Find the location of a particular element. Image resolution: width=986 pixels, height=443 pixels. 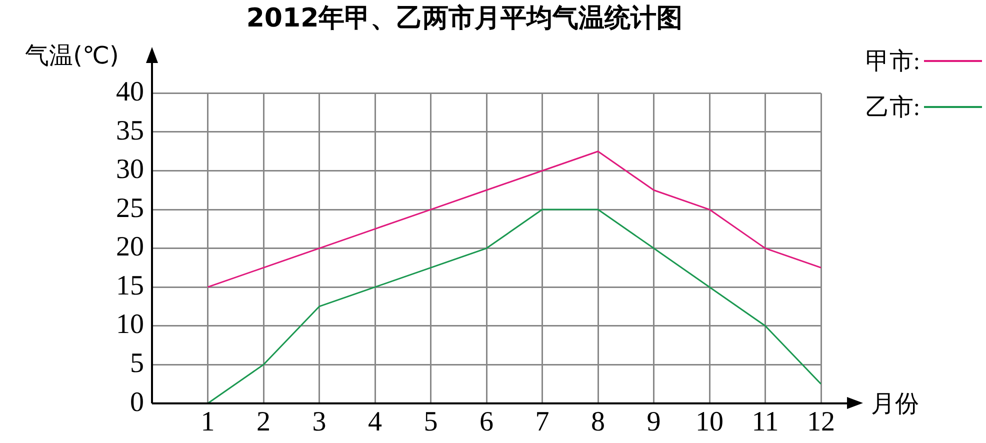

x-tick-label: 8 is located at coordinates (598, 422).